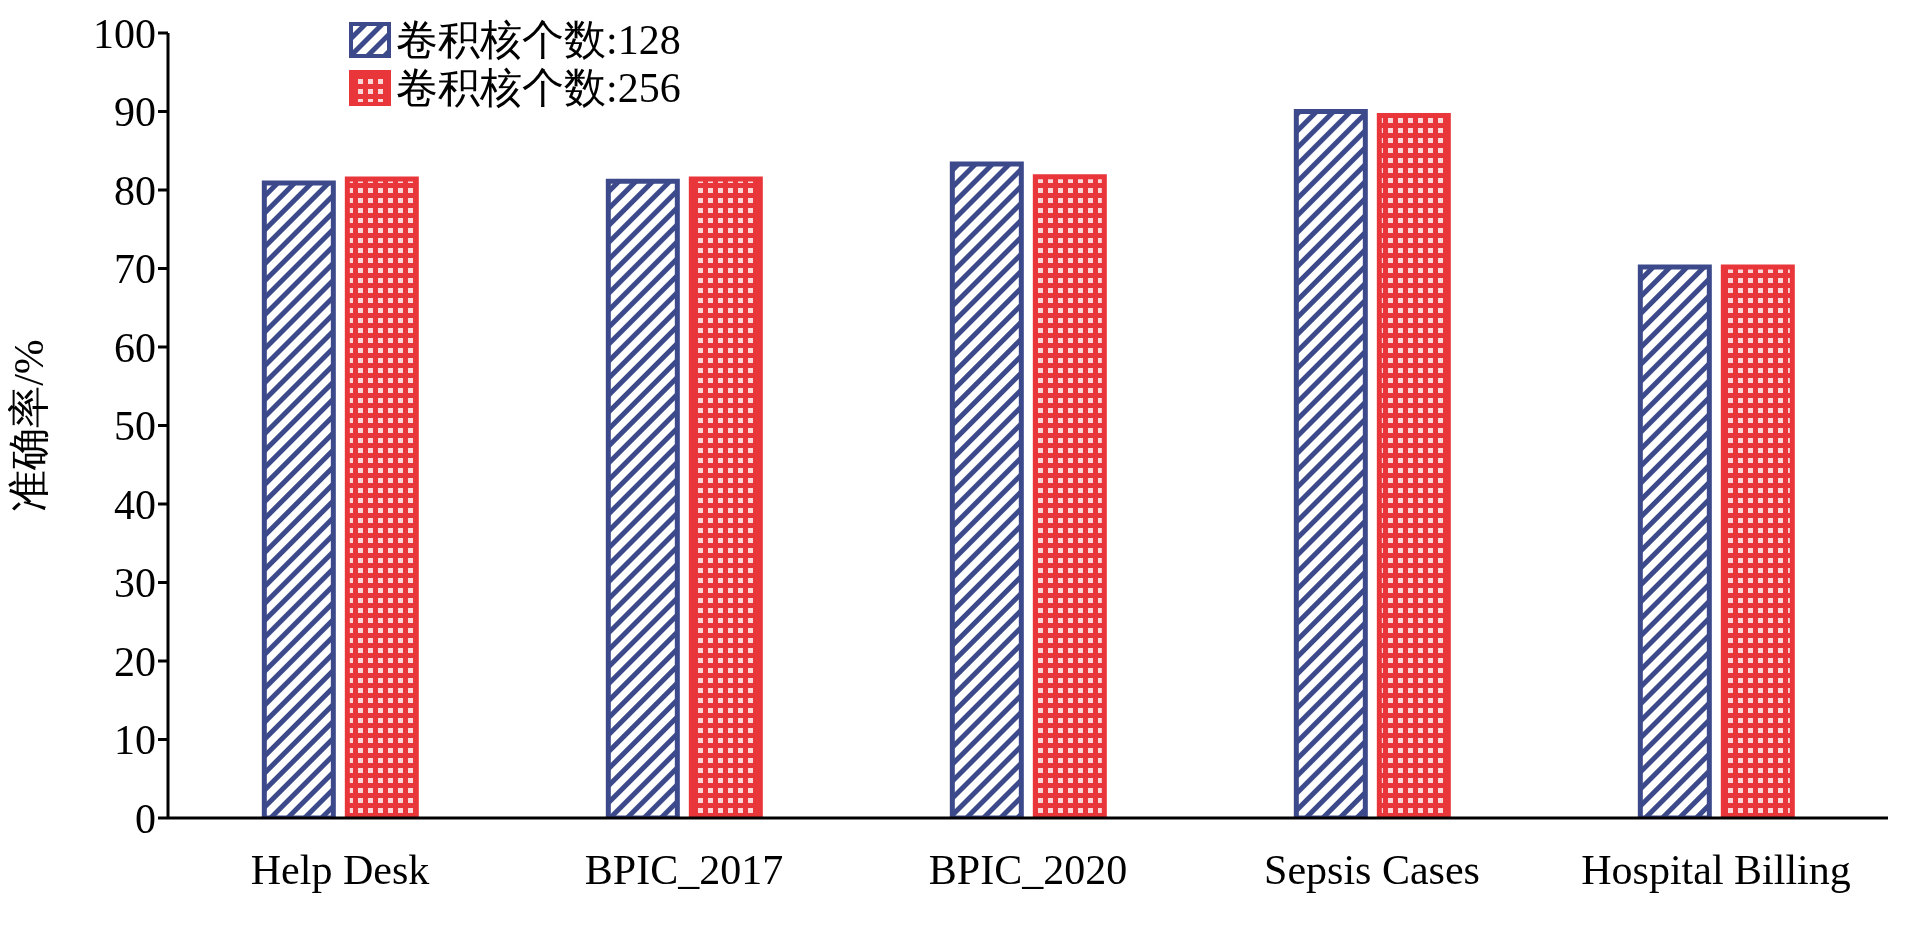 The width and height of the screenshot is (1913, 945). What do you see at coordinates (1372, 869) in the screenshot?
I see `x-tick-label: Sepsis Cases` at bounding box center [1372, 869].